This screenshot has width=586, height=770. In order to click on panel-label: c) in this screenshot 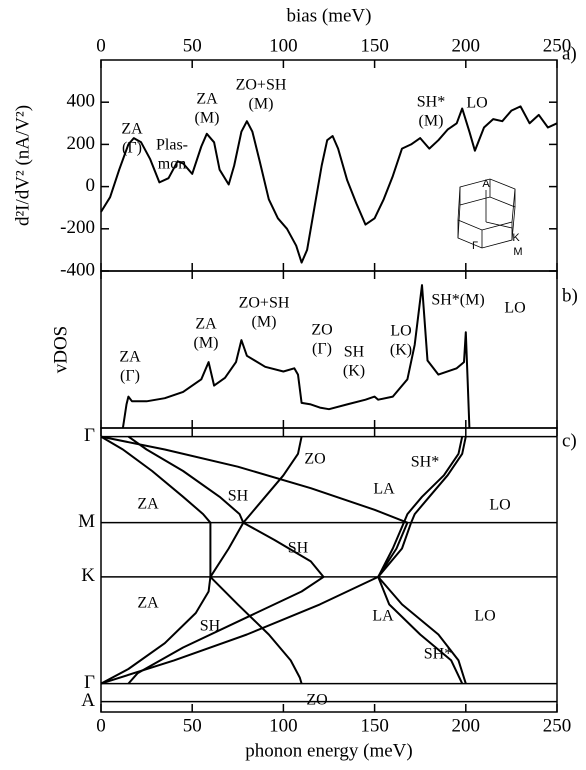, I will do `click(569, 440)`.